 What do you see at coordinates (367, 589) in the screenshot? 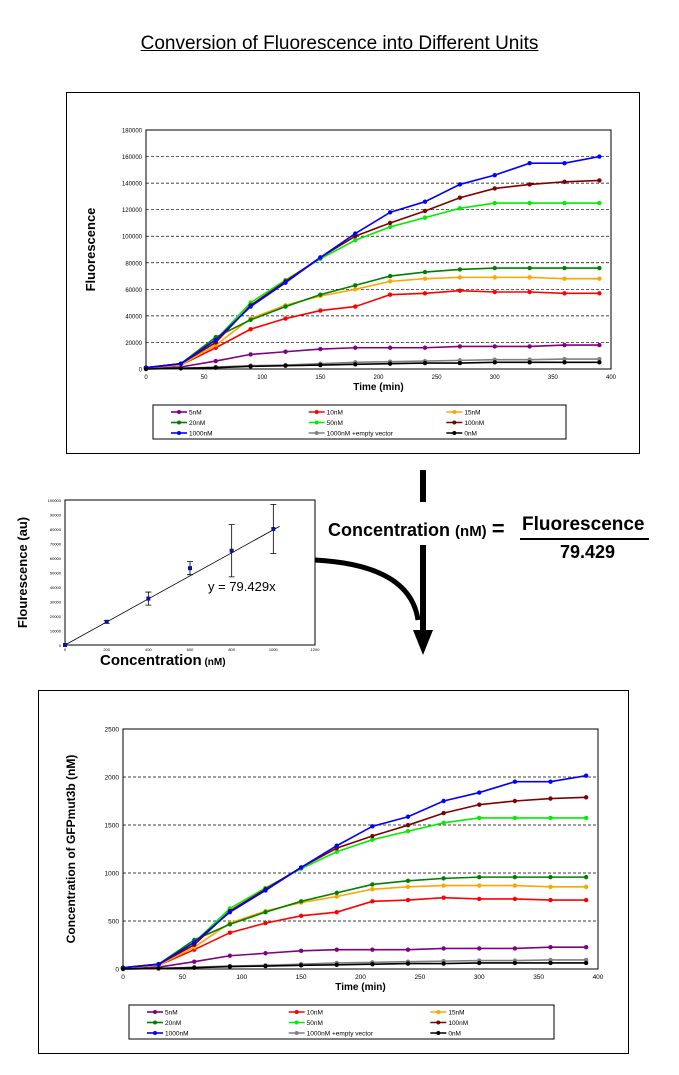
I see `curved-connector` at bounding box center [367, 589].